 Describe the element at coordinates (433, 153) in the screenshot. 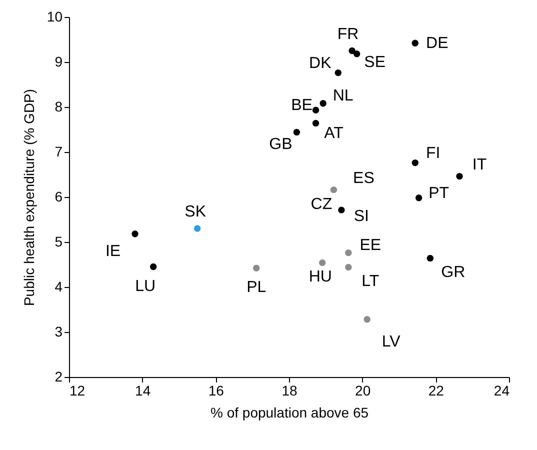

I see `annotation: FI` at that location.